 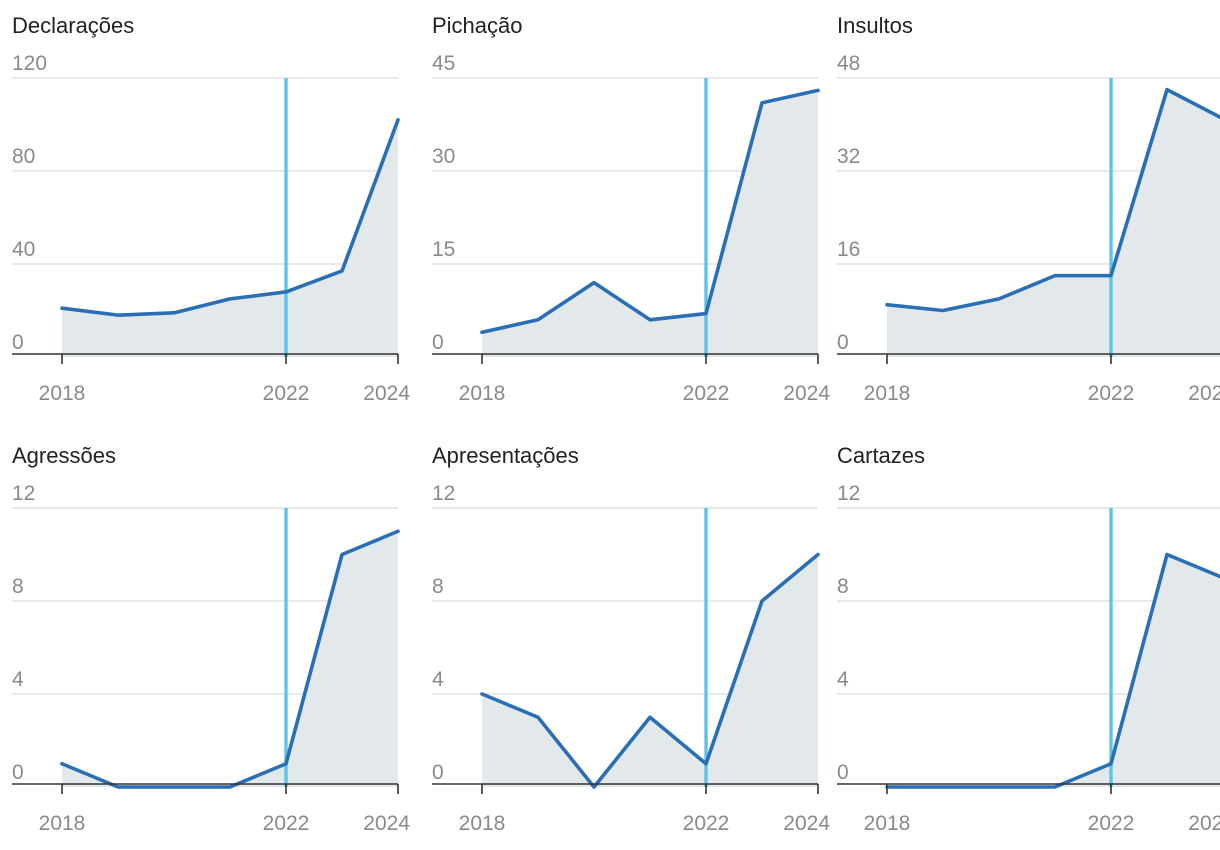 What do you see at coordinates (848, 249) in the screenshot?
I see `y-tick-label: 16` at bounding box center [848, 249].